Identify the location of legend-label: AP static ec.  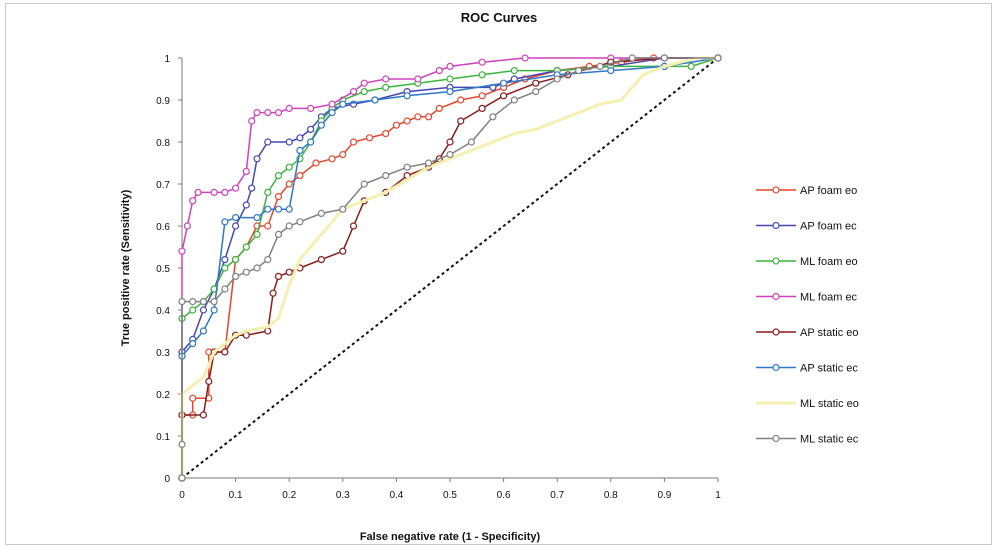
(829, 369).